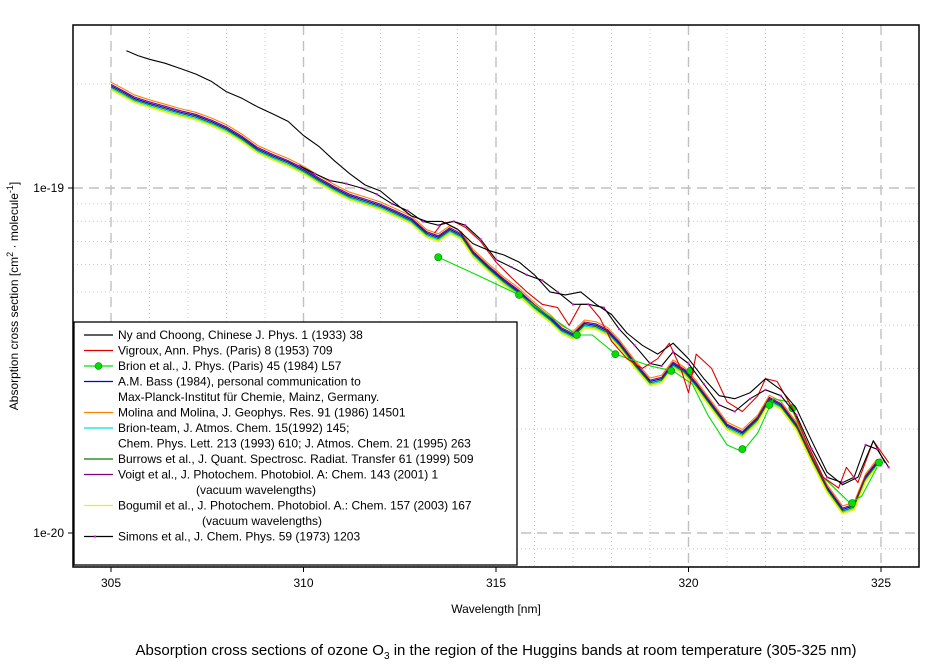 The image size is (944, 668). I want to click on legend-label: Vigroux, Ann. Phys. (Paris) 8 (1953) 709, so click(225, 351).